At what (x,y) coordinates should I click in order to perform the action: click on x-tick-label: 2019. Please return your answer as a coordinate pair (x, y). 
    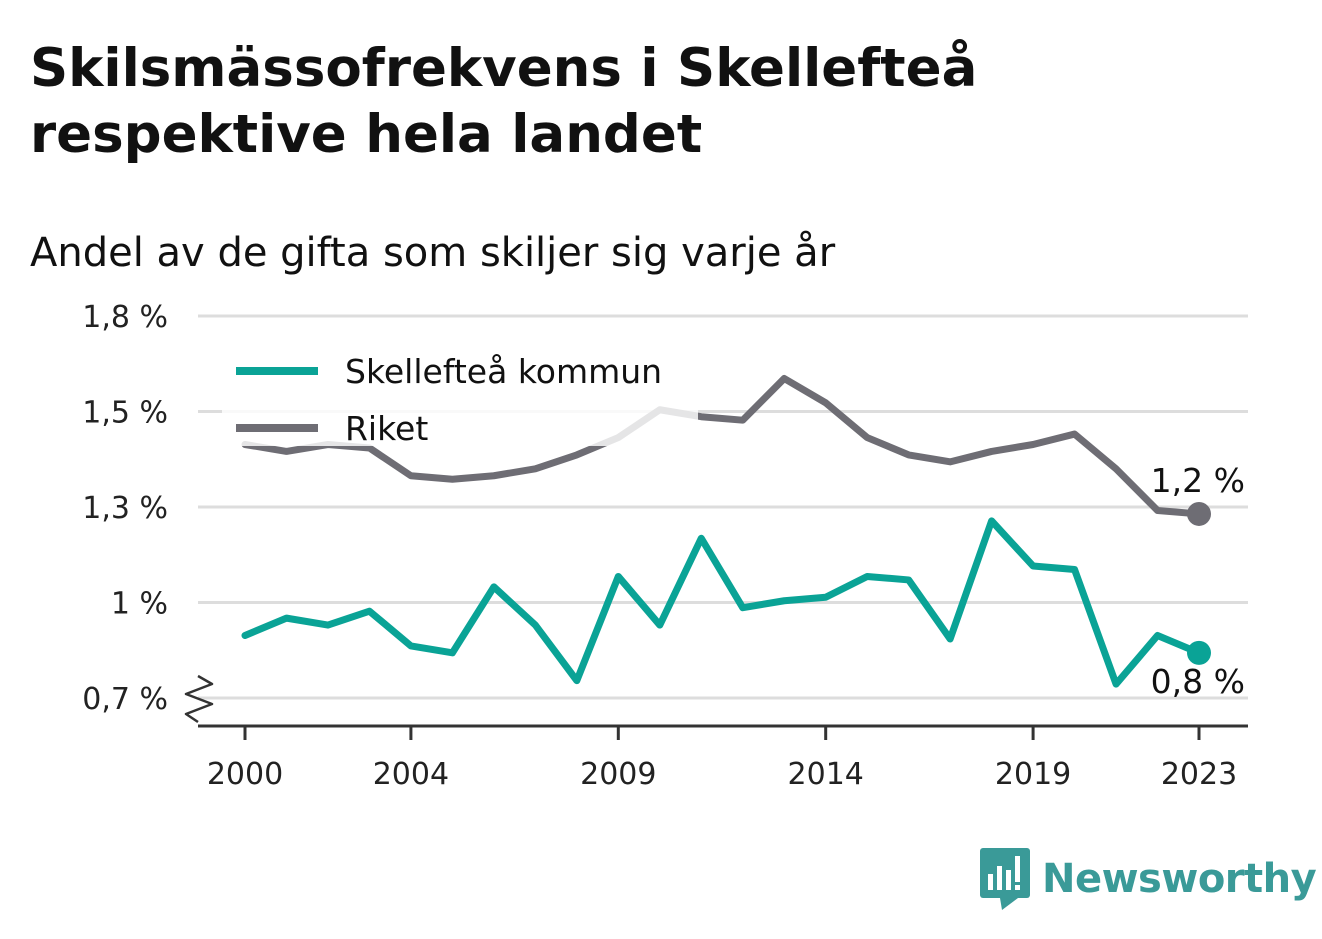
    Looking at the image, I should click on (1033, 774).